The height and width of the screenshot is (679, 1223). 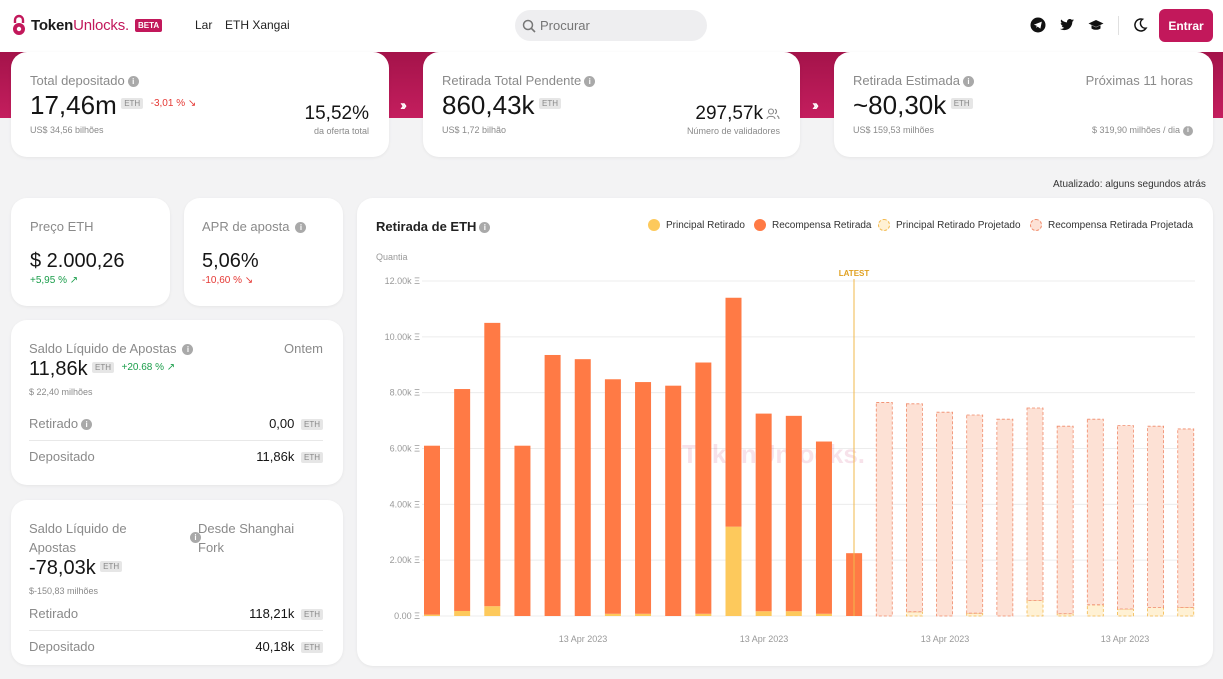 I want to click on withdrawn-row-label: Retirado i, so click(x=61, y=423).